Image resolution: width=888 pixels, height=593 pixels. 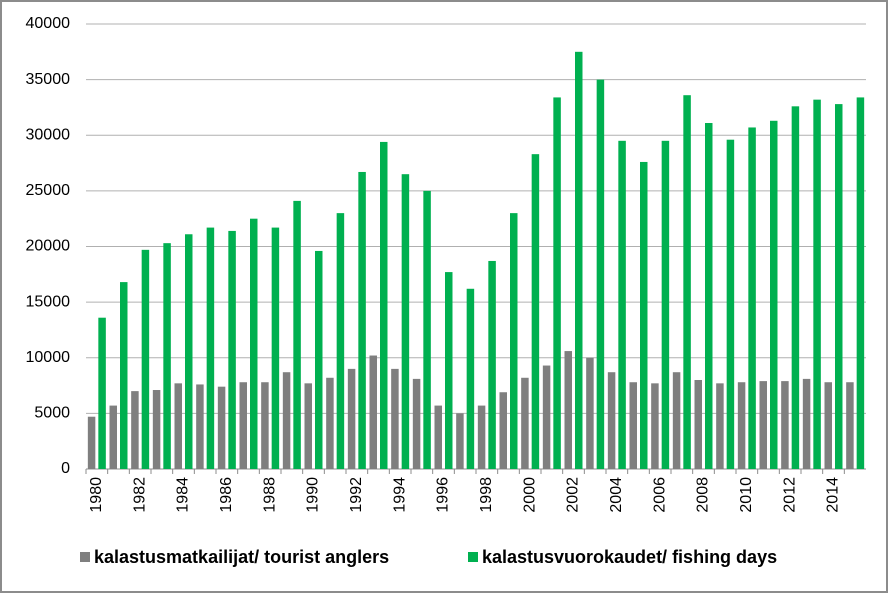 I want to click on legend-text: kalastusmatkailijat/ tourist anglers, so click(x=241, y=557).